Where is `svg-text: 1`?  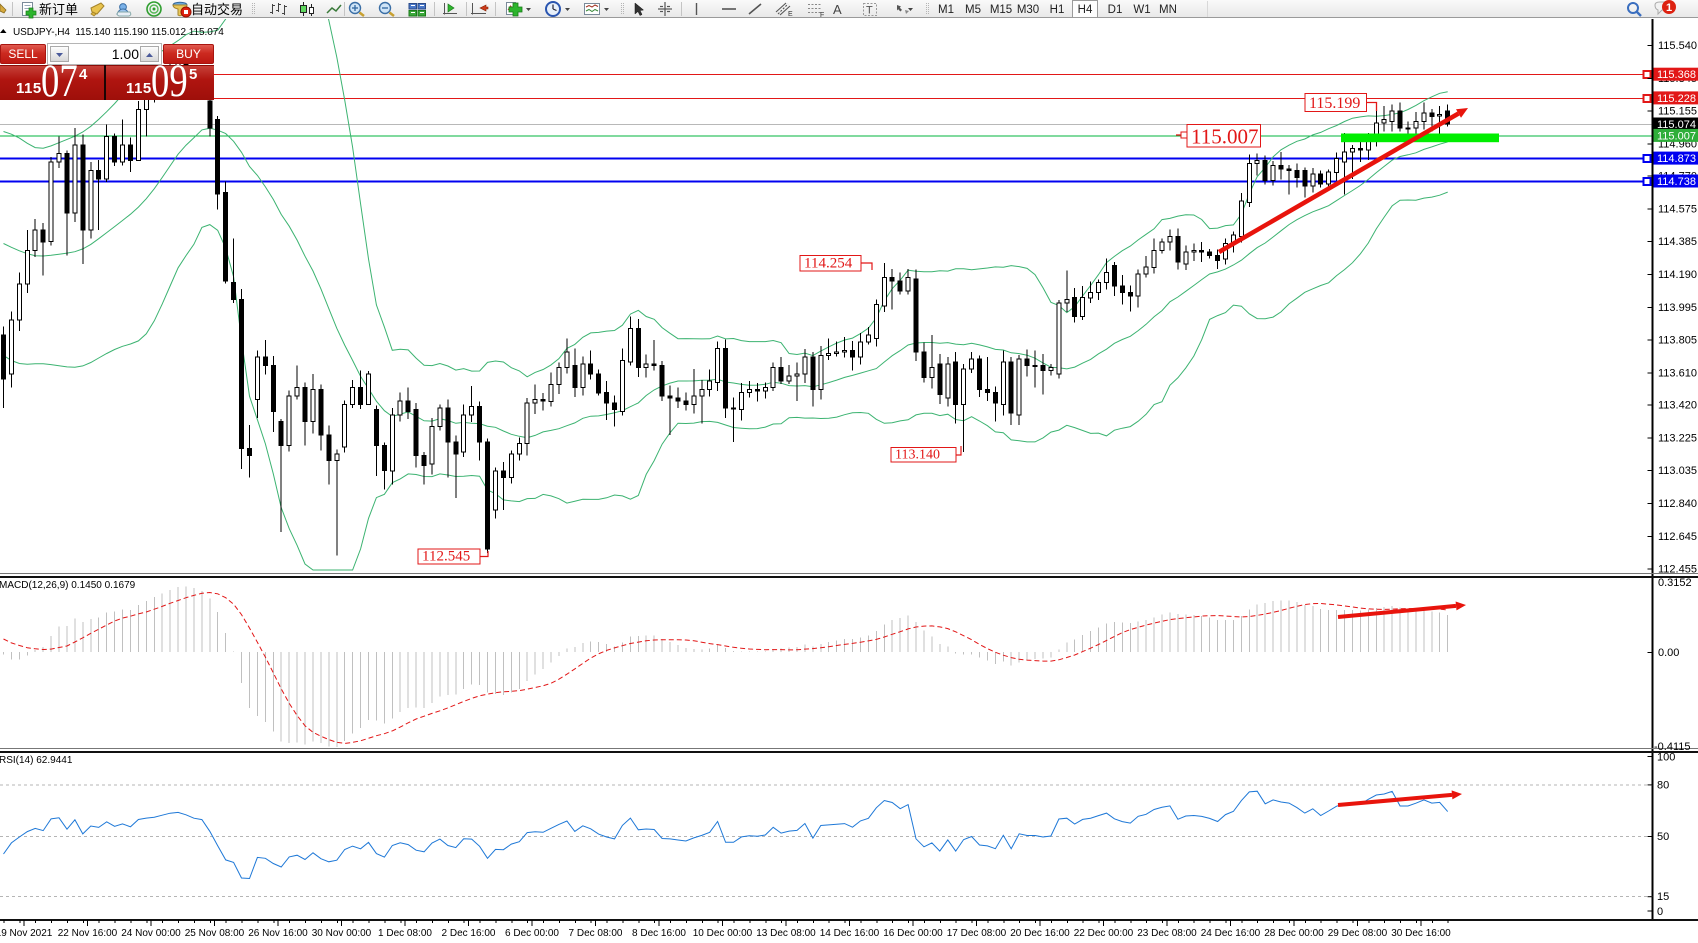 svg-text: 1 is located at coordinates (1669, 8).